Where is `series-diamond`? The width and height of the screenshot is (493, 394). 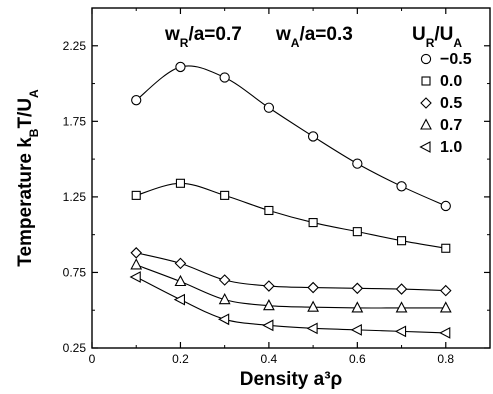
series-diamond is located at coordinates (291, 272).